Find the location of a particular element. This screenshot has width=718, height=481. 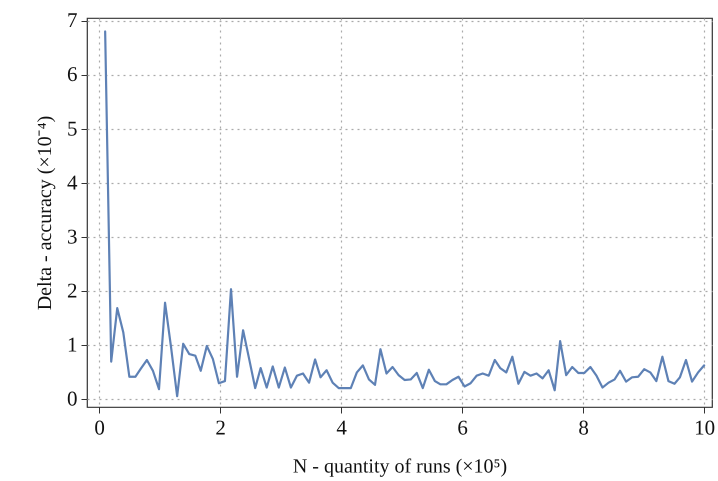

y-tick-label: 5 is located at coordinates (72, 128).